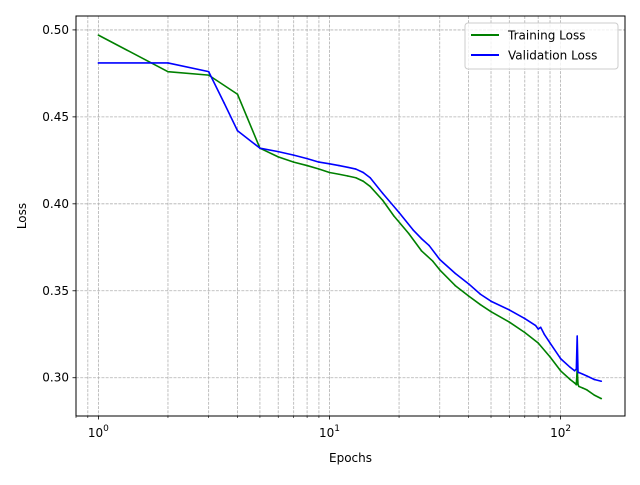 This screenshot has width=640, height=485. What do you see at coordinates (55, 204) in the screenshot?
I see `y-tick-label: 0.40` at bounding box center [55, 204].